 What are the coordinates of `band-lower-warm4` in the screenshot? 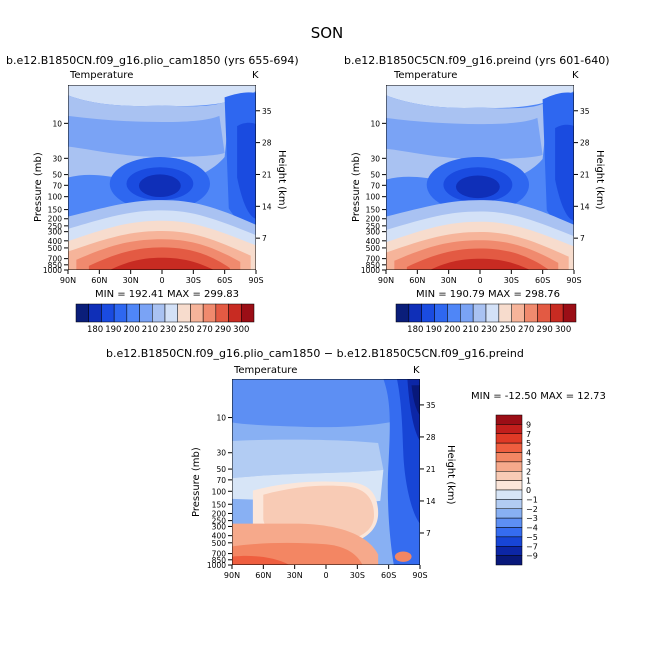 It's located at (261, 560).